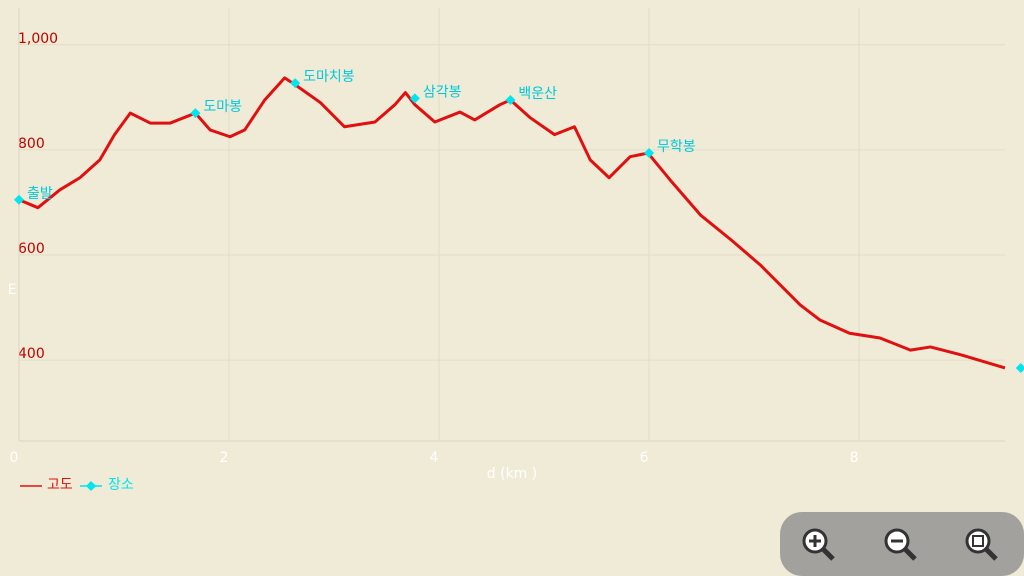  What do you see at coordinates (40, 194) in the screenshot?
I see `place-label: 출발` at bounding box center [40, 194].